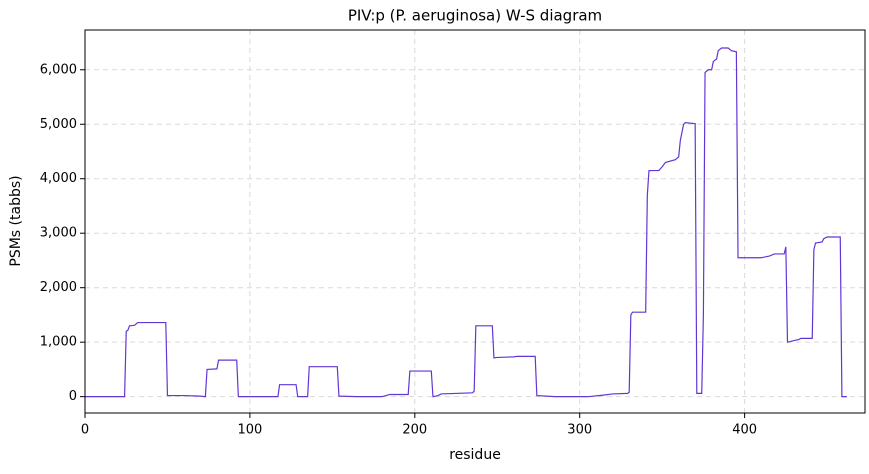 The image size is (869, 474). Describe the element at coordinates (58, 287) in the screenshot. I see `y-tick-label: 2,000` at that location.